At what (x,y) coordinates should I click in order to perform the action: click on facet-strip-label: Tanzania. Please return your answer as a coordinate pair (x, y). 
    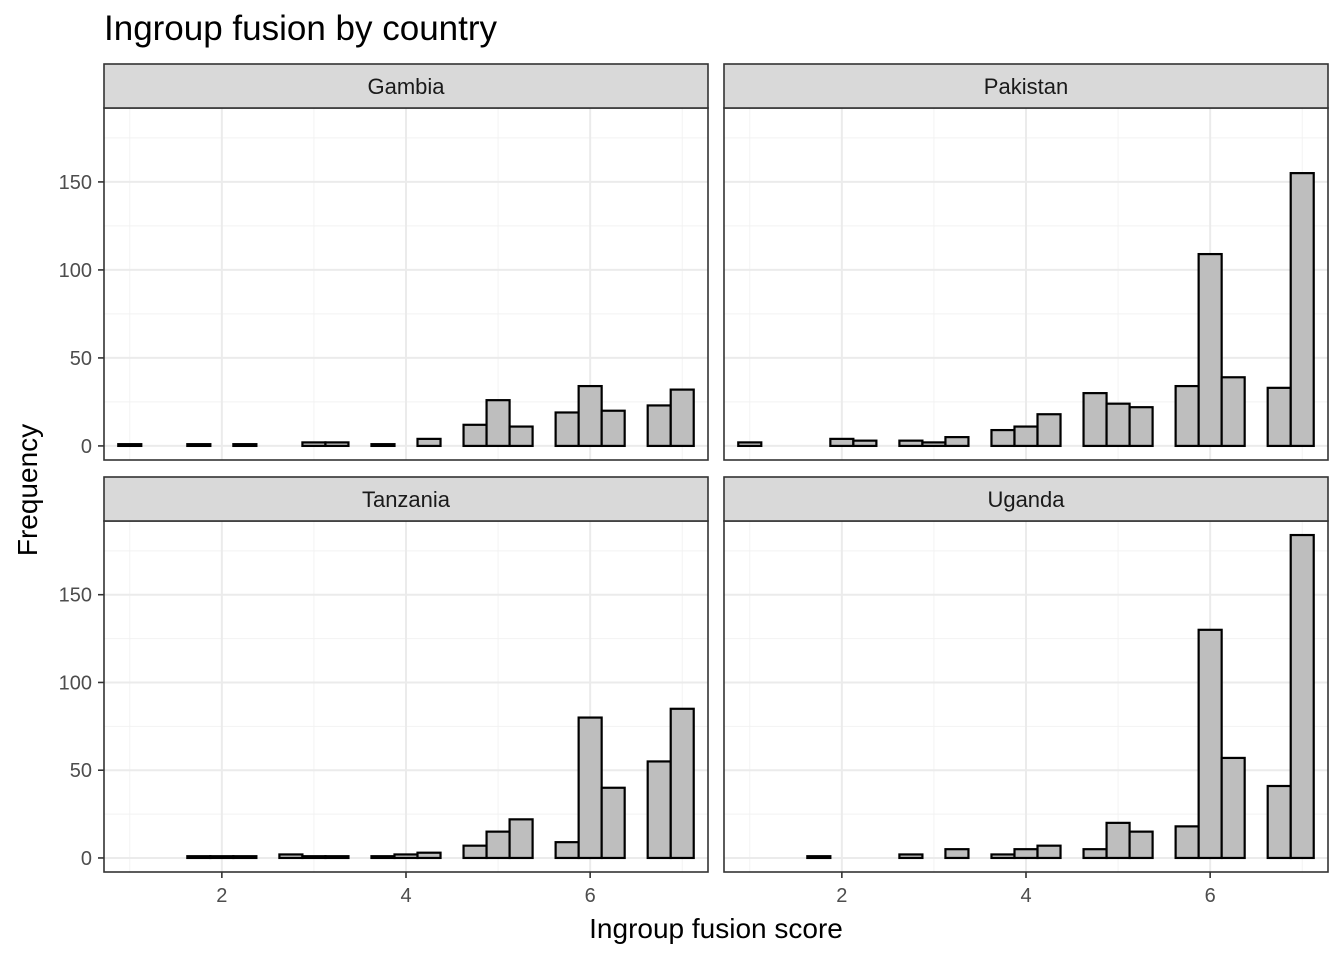
    Looking at the image, I should click on (406, 499).